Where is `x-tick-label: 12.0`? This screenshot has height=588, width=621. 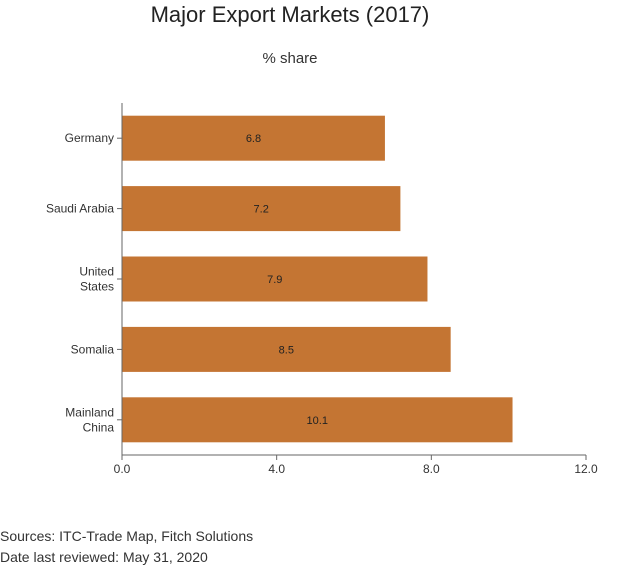 x-tick-label: 12.0 is located at coordinates (586, 469).